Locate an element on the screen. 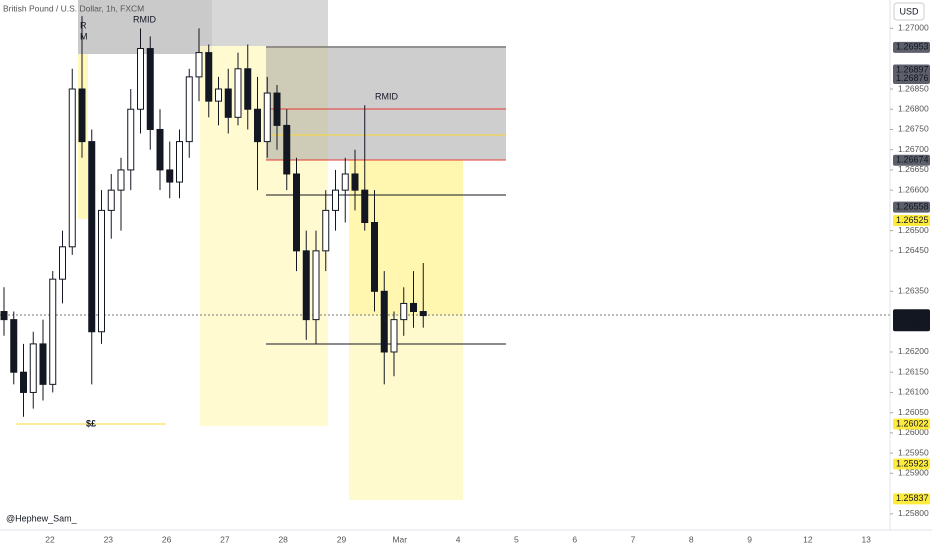  price-badge-label: 1.26022 is located at coordinates (912, 423).